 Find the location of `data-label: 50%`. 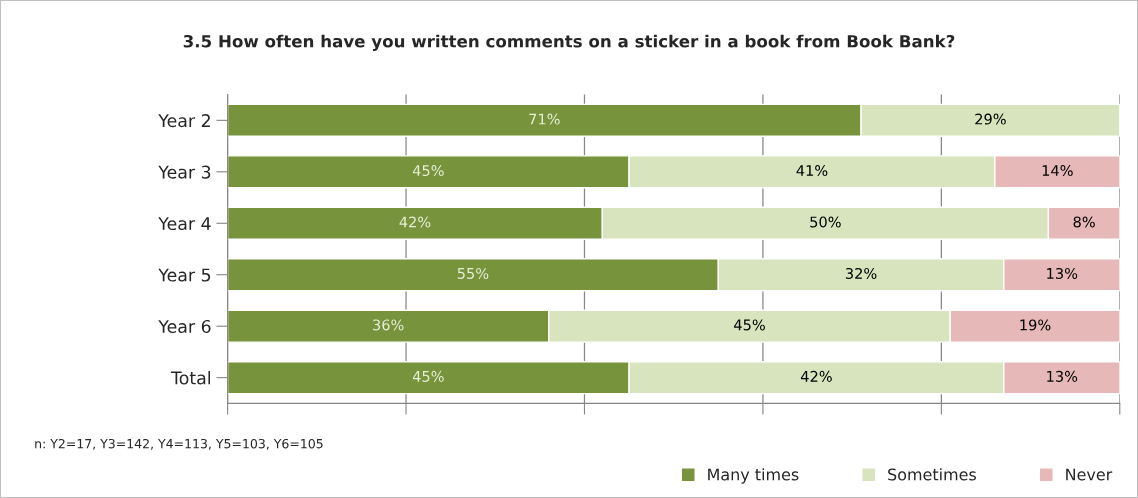

data-label: 50% is located at coordinates (825, 222).